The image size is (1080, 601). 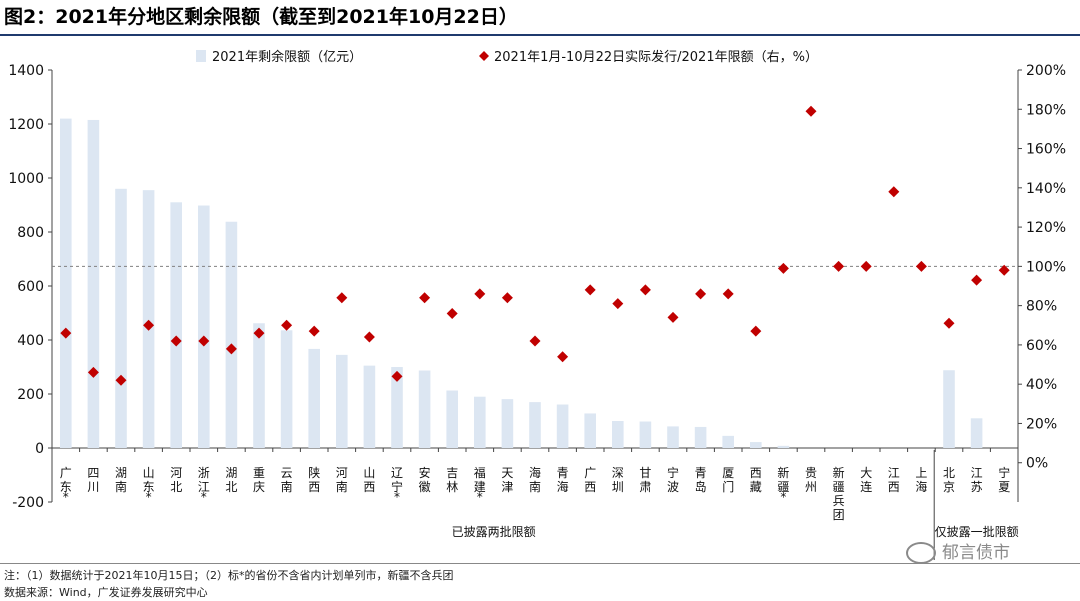 I want to click on x-category-label: 新疆兵团, so click(x=839, y=493).